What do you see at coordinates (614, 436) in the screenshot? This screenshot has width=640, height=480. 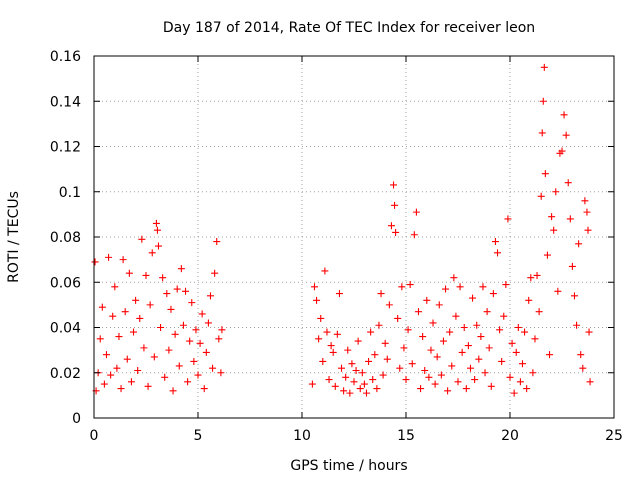 I see `x-tick-label: 25` at bounding box center [614, 436].